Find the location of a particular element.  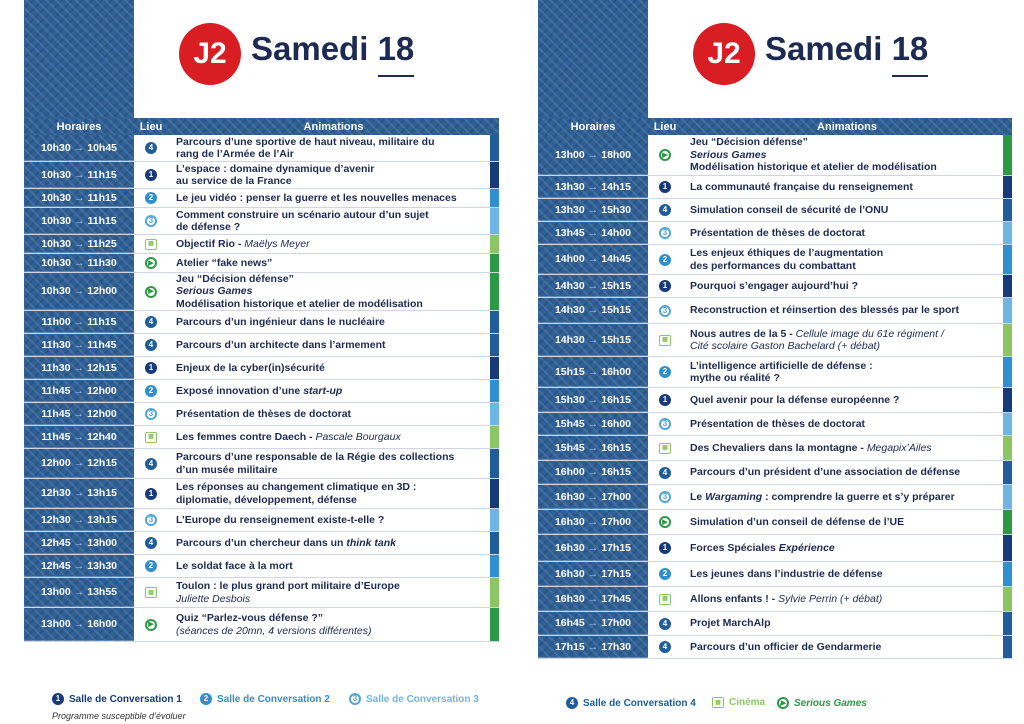

legend-label: Salle de Conversation 3 is located at coordinates (422, 699).